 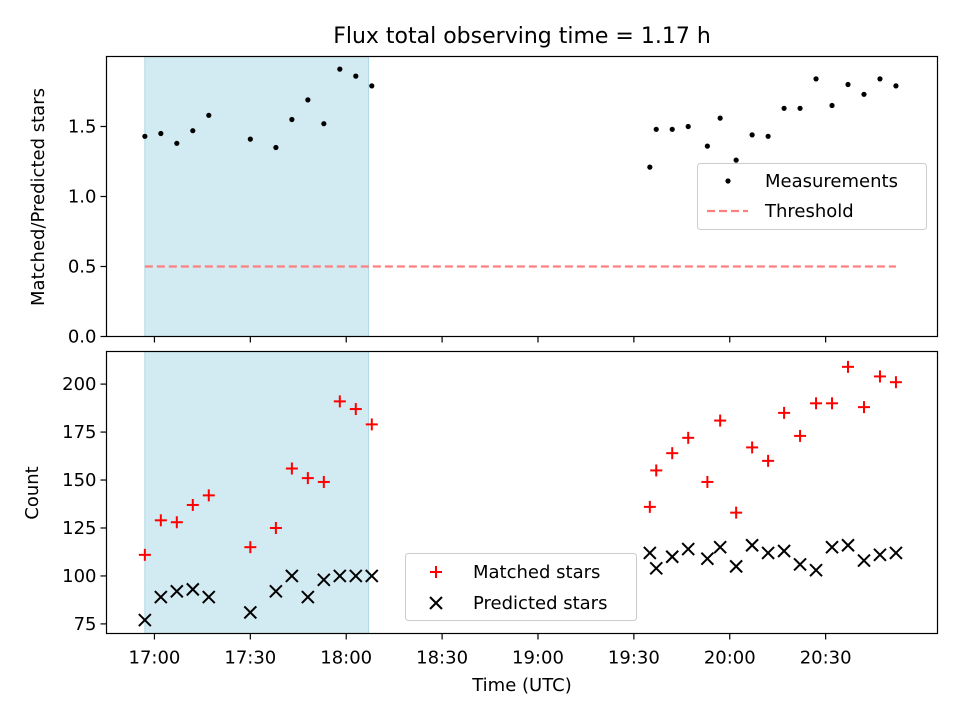 I want to click on measurements-legend-label: Measurements, so click(x=831, y=181).